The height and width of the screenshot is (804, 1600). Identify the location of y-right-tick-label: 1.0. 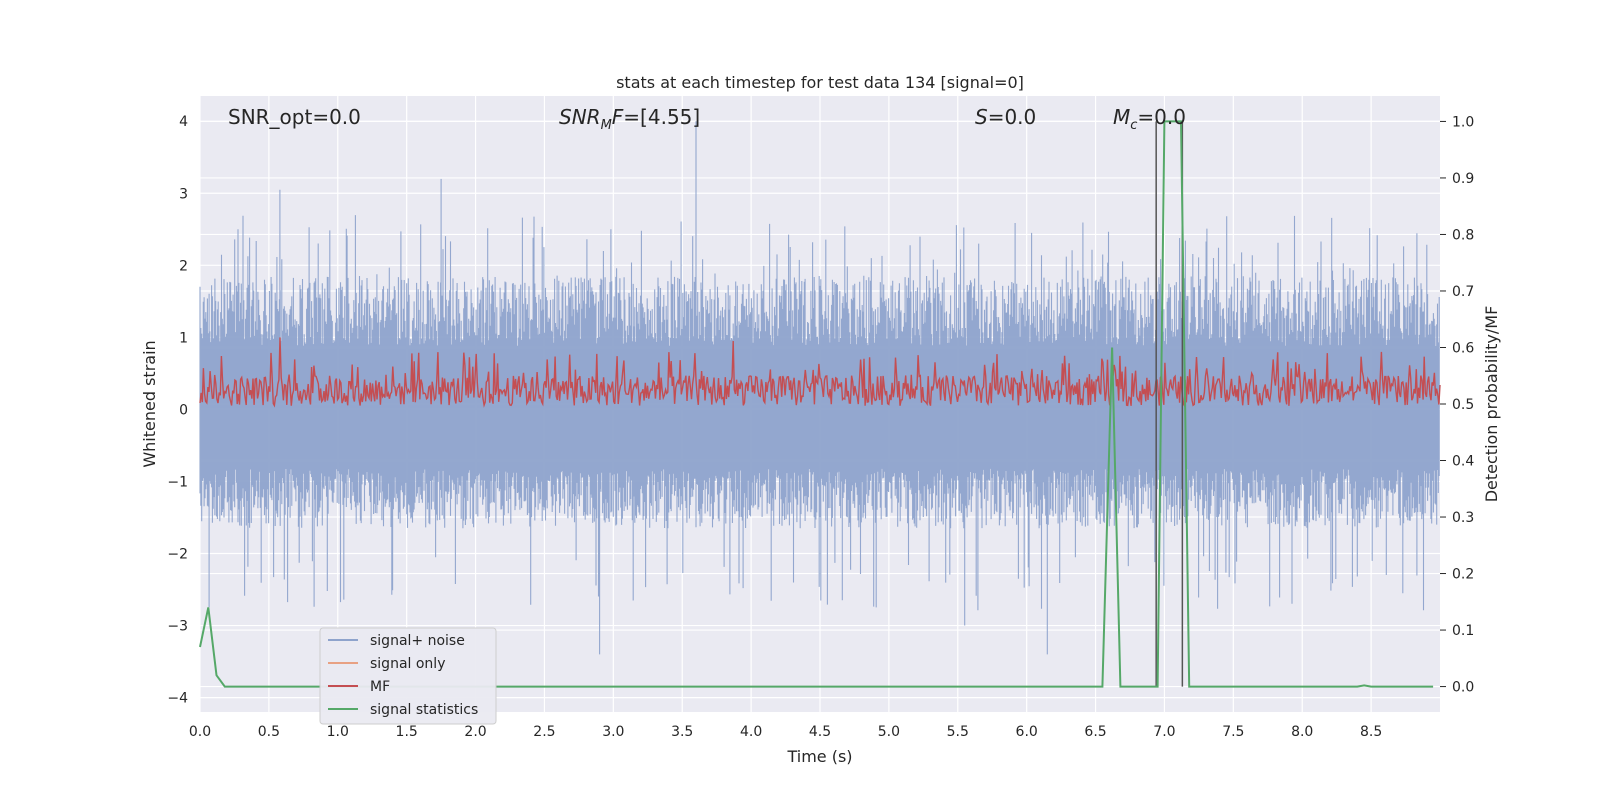
(1463, 122).